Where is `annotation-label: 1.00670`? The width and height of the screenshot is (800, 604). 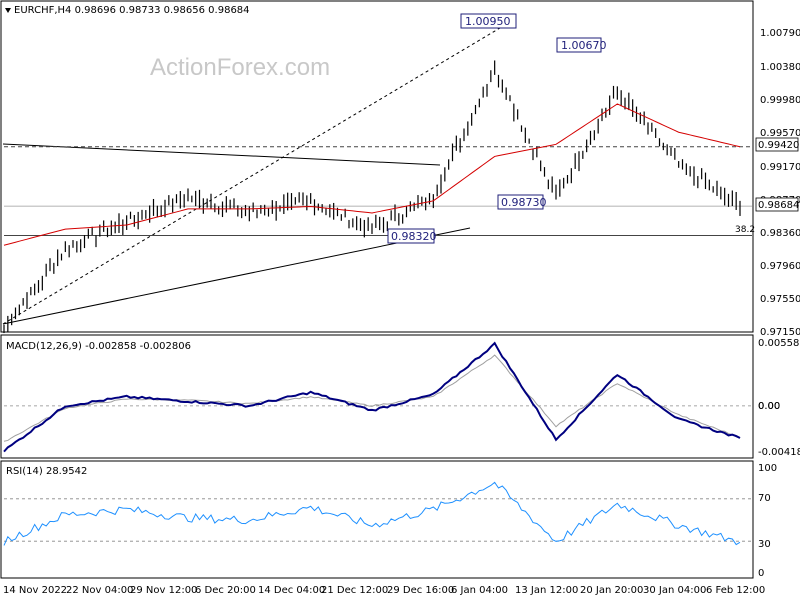
annotation-label: 1.00670 is located at coordinates (584, 45).